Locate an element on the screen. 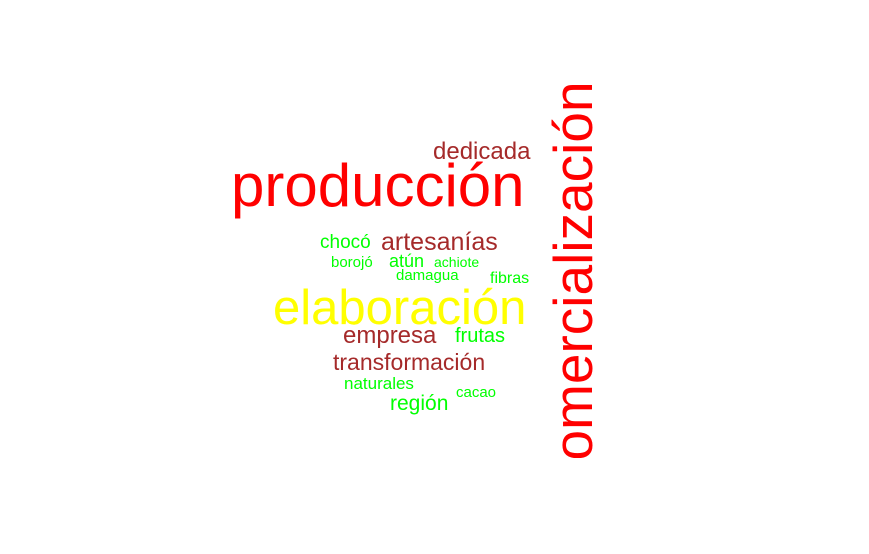  word-transformacion: transformación is located at coordinates (409, 362).